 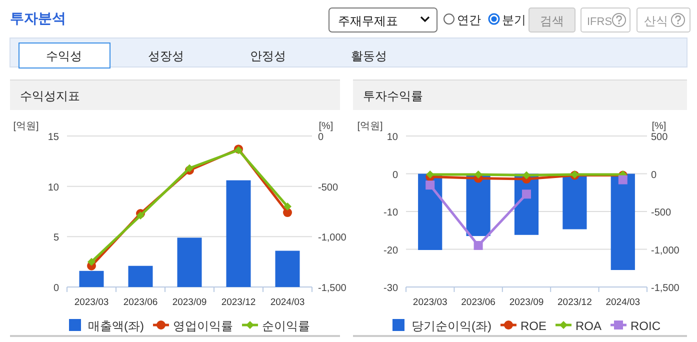 I want to click on text: 수익성, so click(x=64, y=56).